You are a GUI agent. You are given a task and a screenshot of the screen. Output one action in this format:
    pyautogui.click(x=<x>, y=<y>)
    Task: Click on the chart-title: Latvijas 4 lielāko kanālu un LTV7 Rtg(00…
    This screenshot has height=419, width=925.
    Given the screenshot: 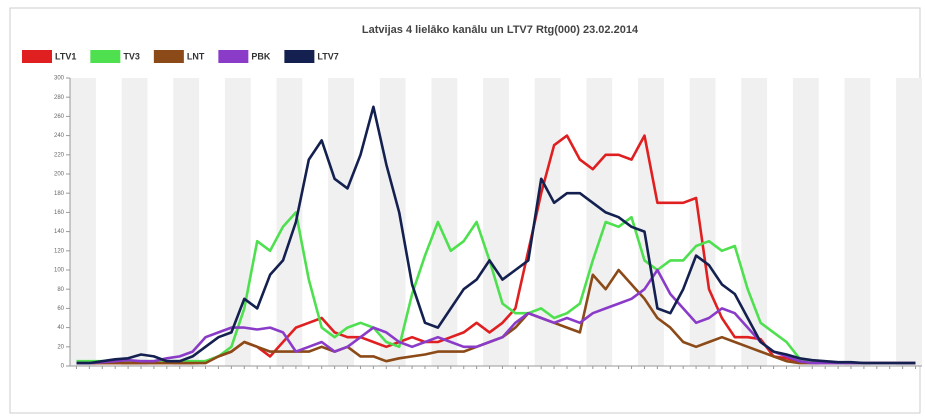 What is the action you would take?
    pyautogui.click(x=500, y=30)
    